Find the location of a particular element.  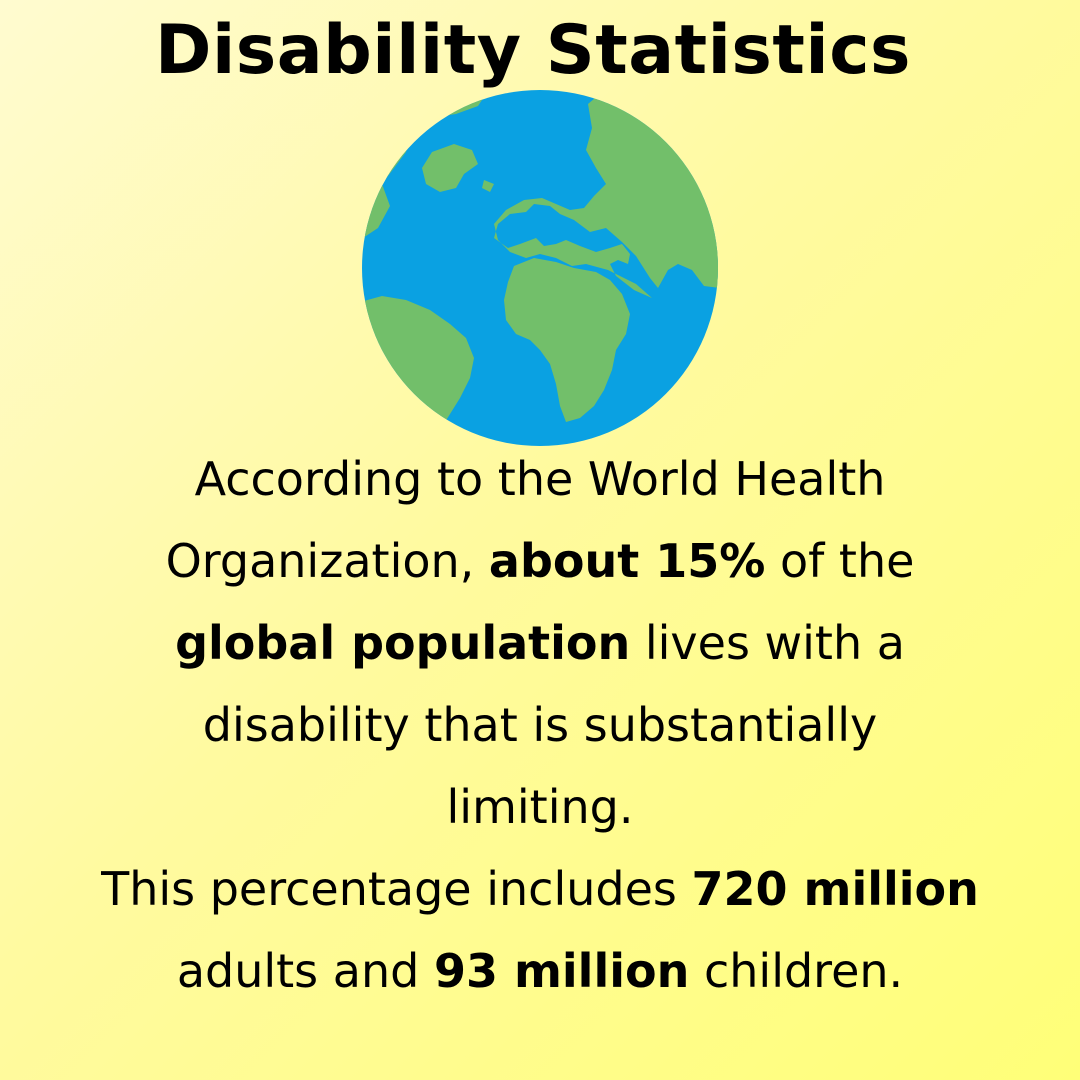

paragraph-line: According to the World Health is located at coordinates (540, 479).